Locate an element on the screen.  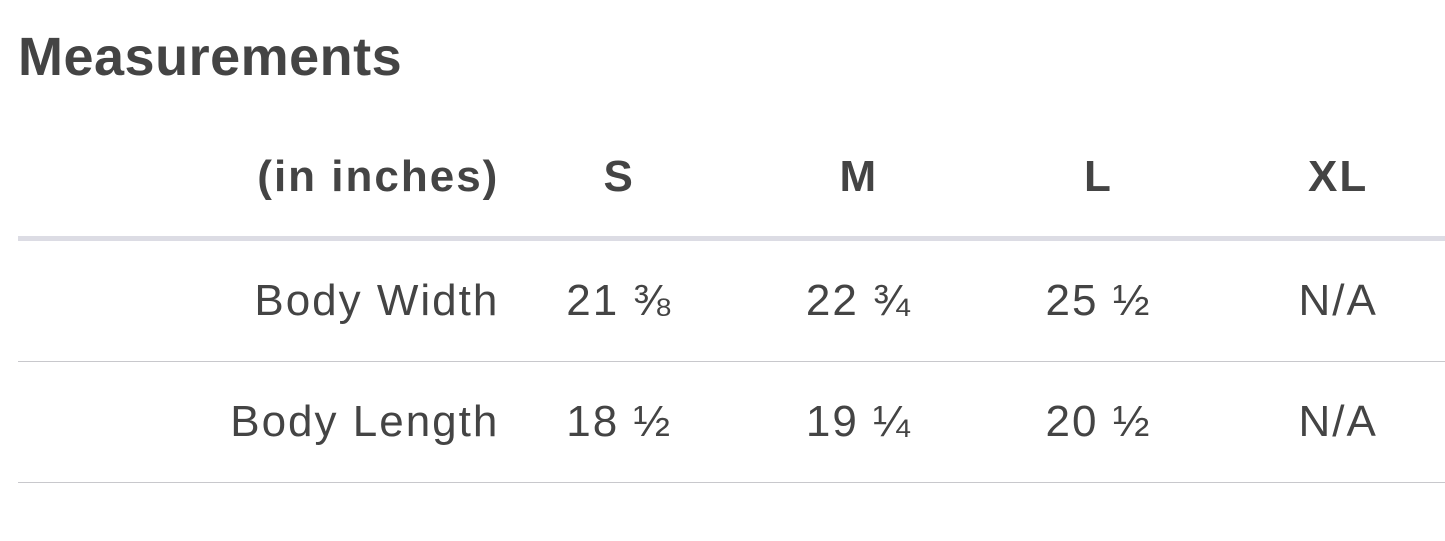
cell: 22 ¾ is located at coordinates (858, 300).